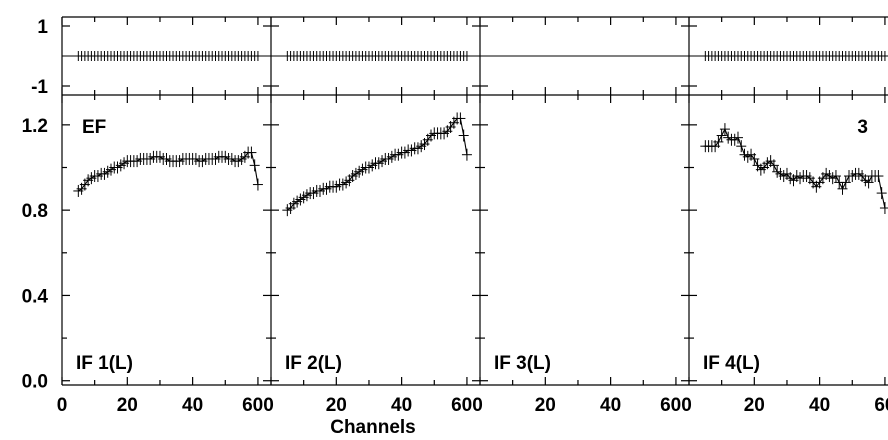 Image resolution: width=888 pixels, height=440 pixels. What do you see at coordinates (35, 296) in the screenshot?
I see `amp-y-tick-label: 0.4` at bounding box center [35, 296].